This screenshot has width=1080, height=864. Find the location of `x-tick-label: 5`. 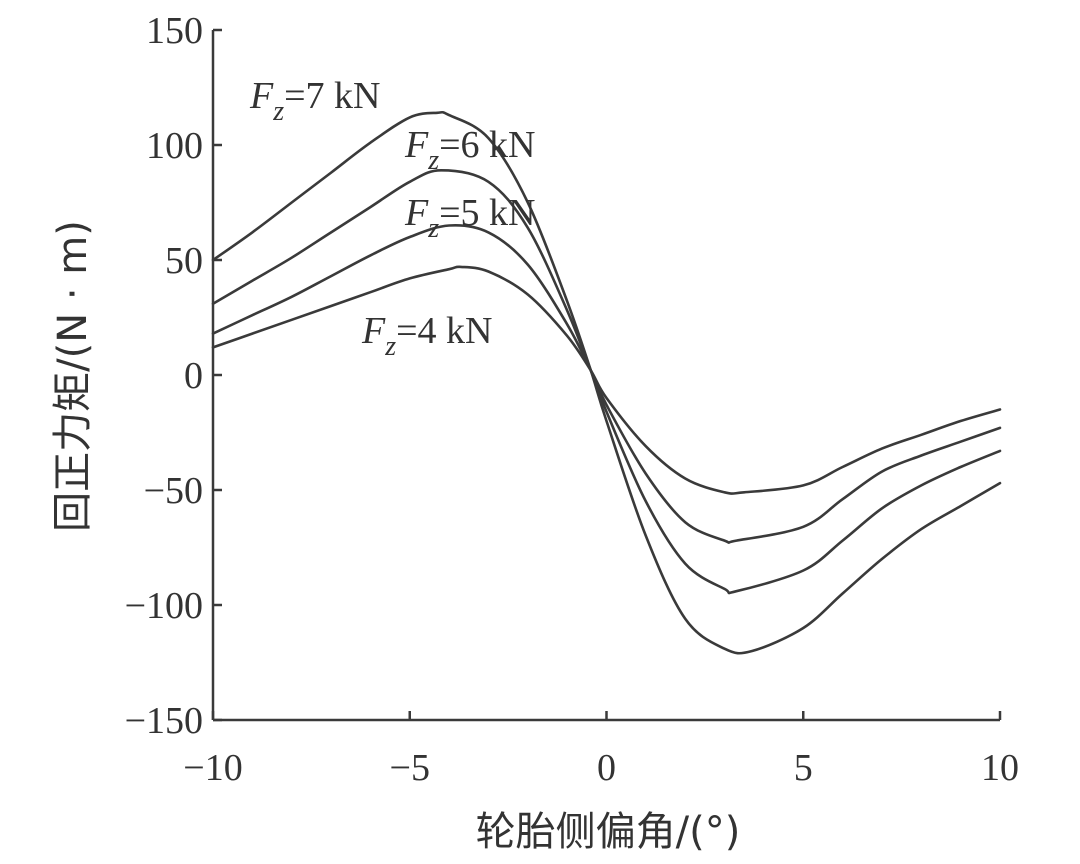

x-tick-label: 5 is located at coordinates (803, 768).